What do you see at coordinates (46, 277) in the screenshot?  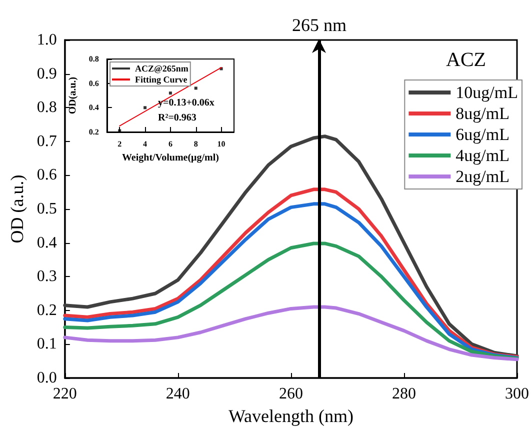 I see `y-tick-label: 0.3` at bounding box center [46, 277].